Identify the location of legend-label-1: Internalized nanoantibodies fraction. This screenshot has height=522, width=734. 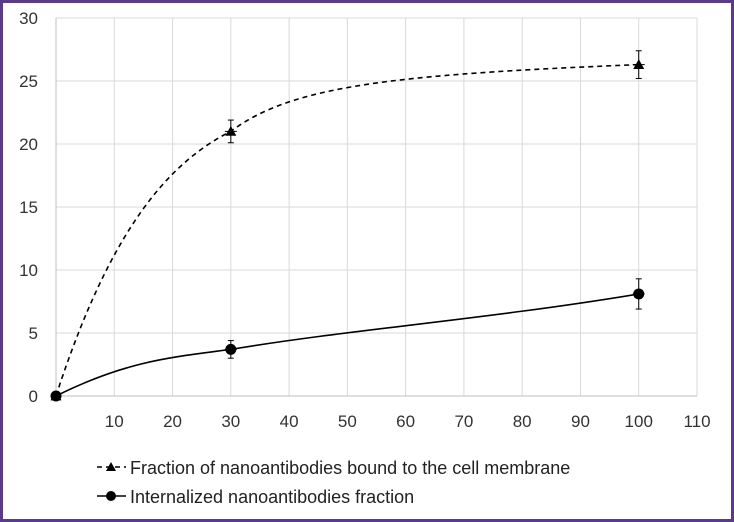
(272, 497).